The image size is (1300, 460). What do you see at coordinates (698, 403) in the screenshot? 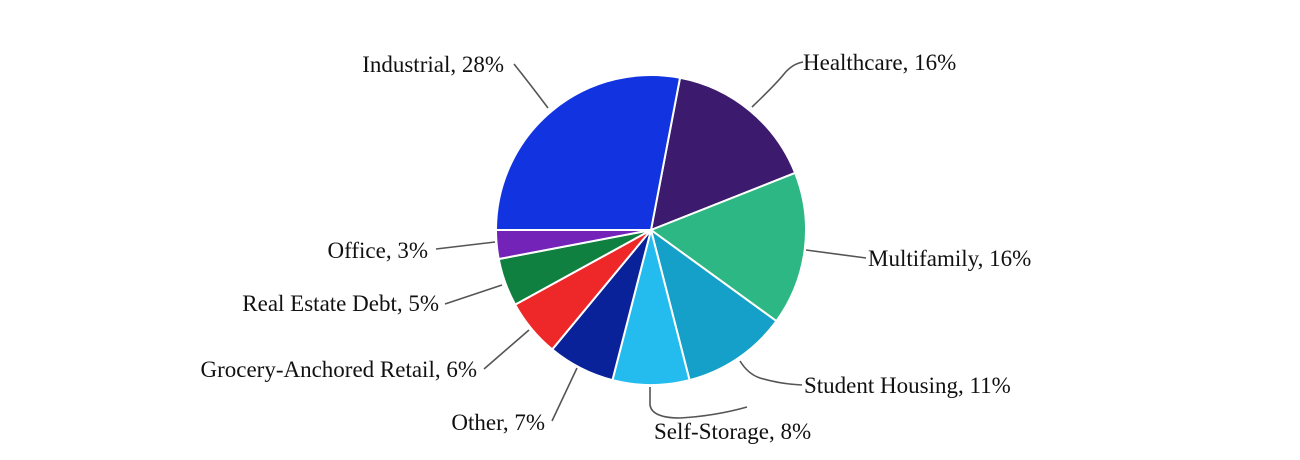
I see `leader-line-self-storage` at bounding box center [698, 403].